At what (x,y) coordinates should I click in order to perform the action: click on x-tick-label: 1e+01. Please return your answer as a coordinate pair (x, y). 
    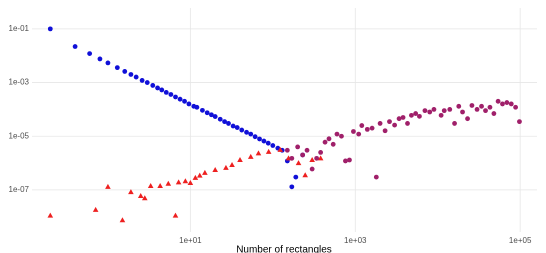
    Looking at the image, I should click on (190, 240).